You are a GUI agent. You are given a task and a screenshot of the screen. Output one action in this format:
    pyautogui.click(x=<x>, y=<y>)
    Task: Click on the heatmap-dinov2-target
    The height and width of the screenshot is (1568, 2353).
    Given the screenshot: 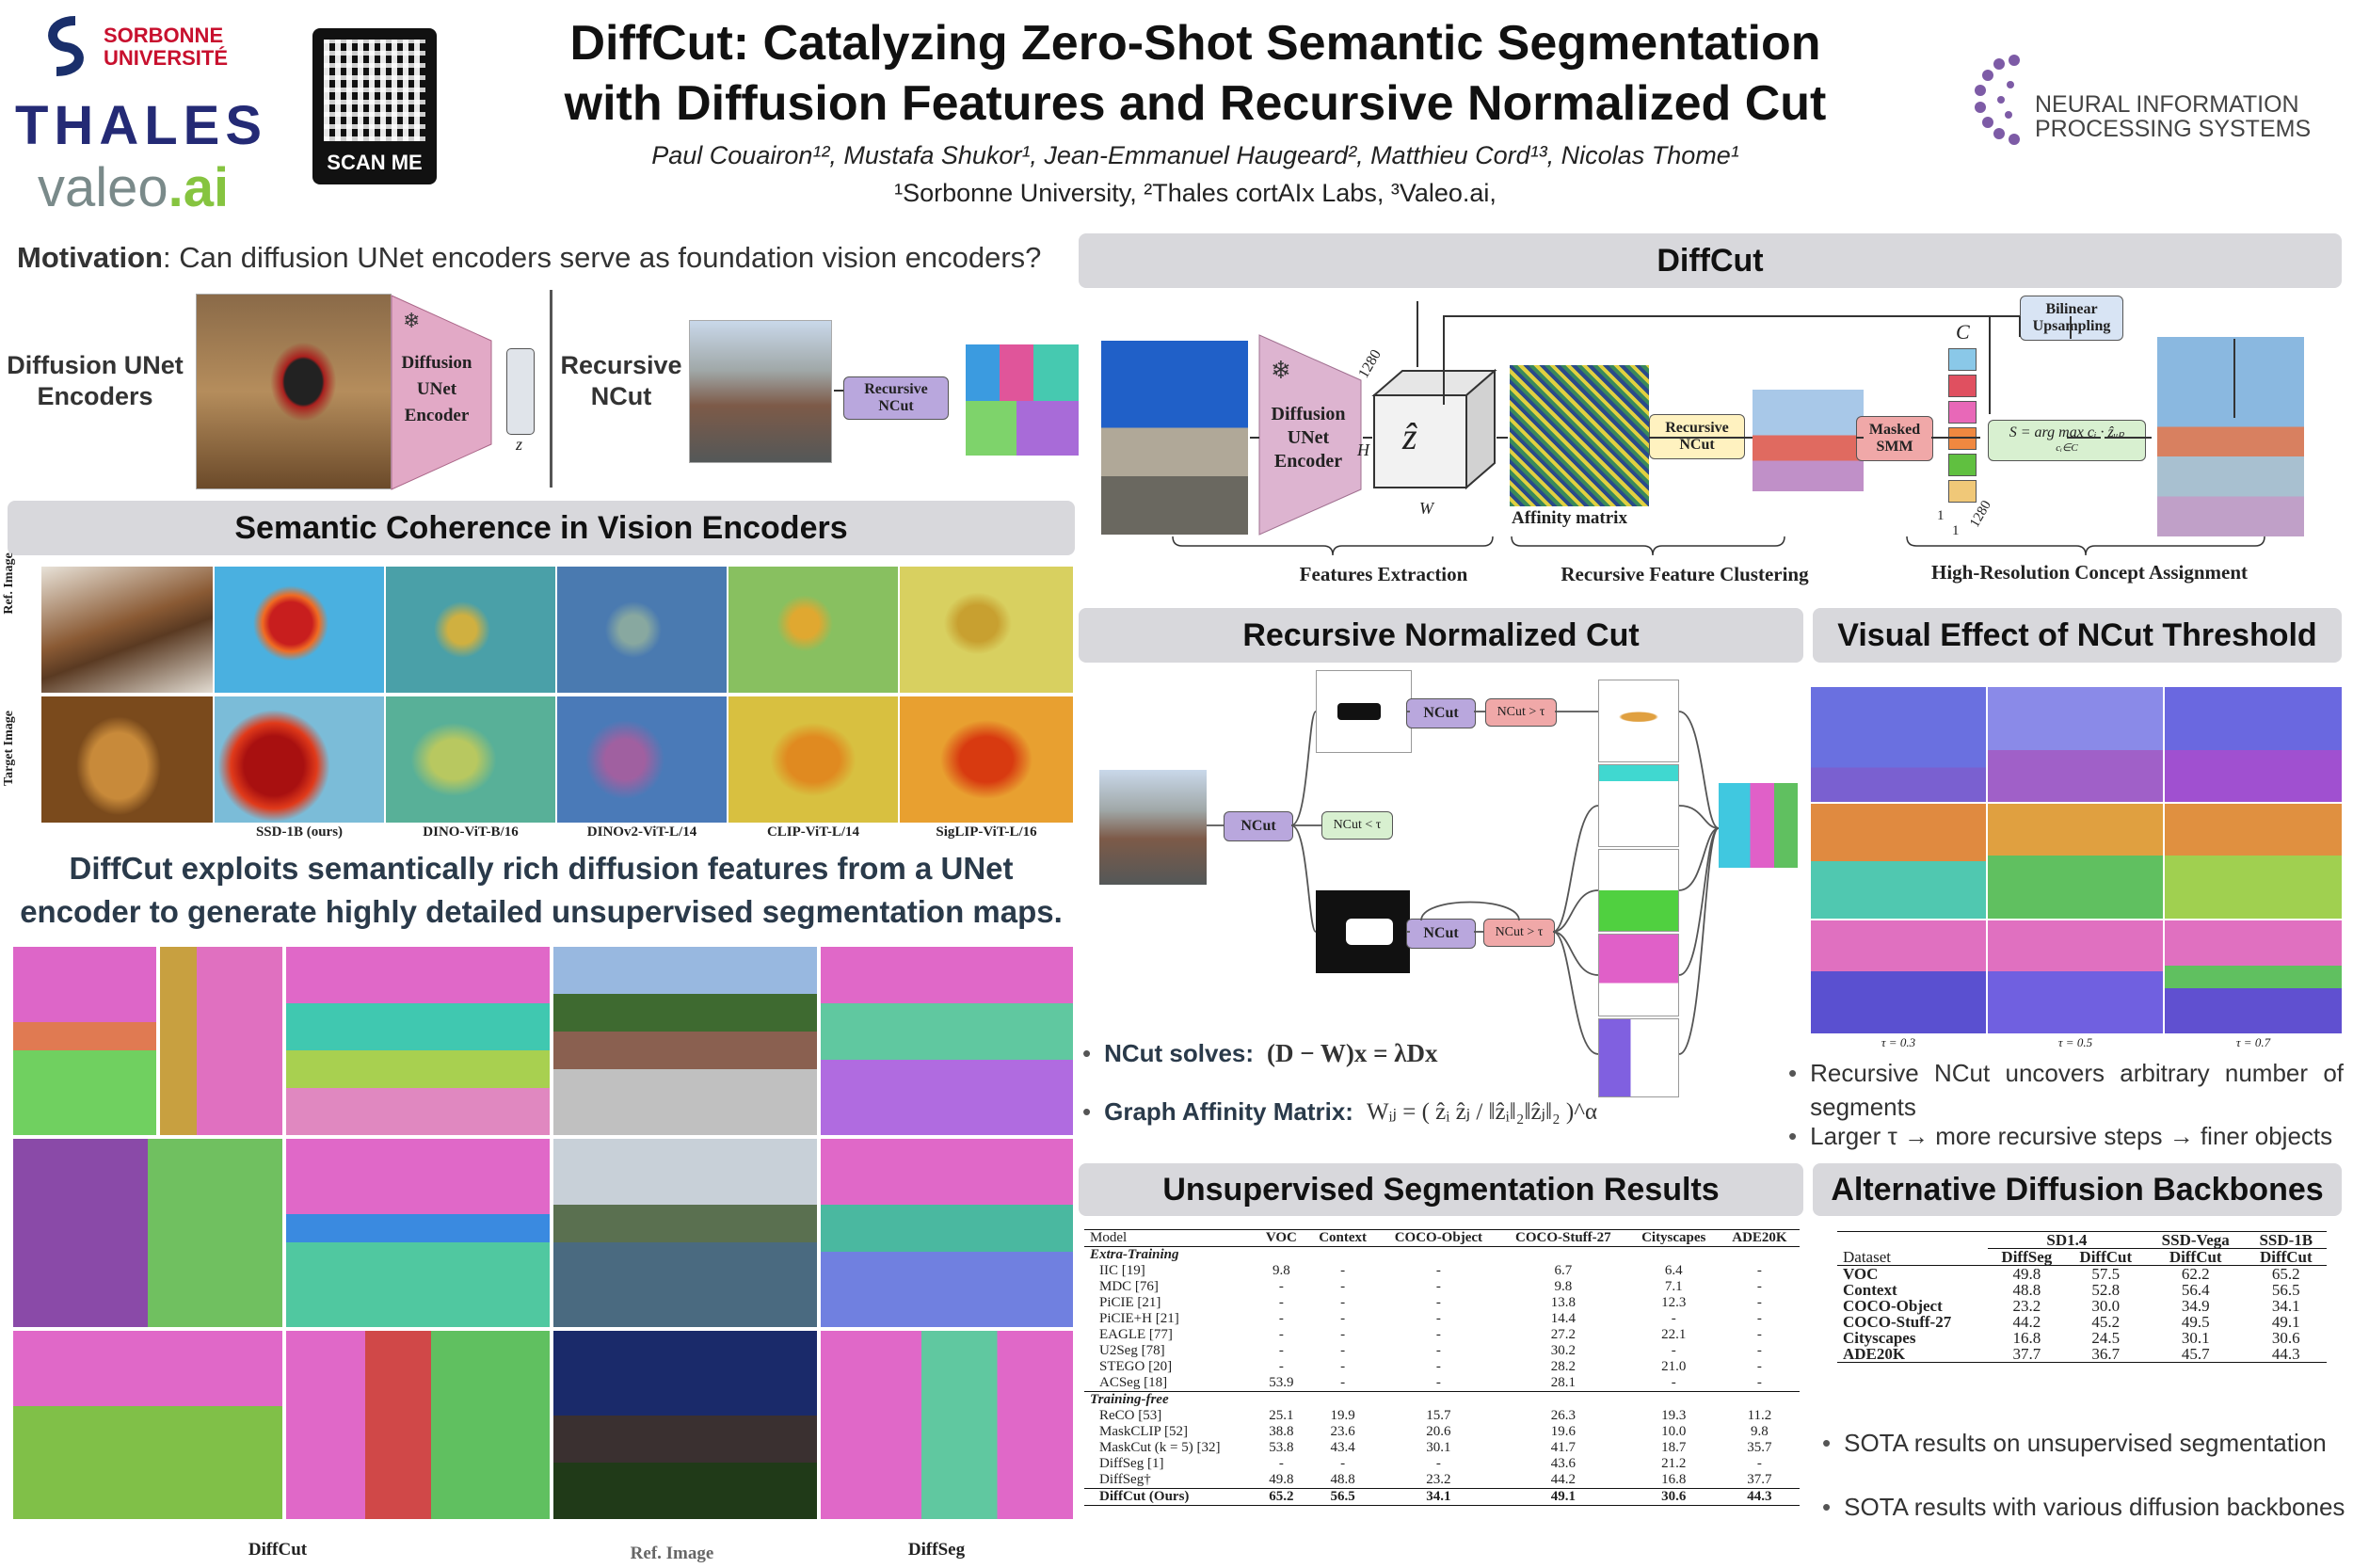 What is the action you would take?
    pyautogui.click(x=642, y=759)
    